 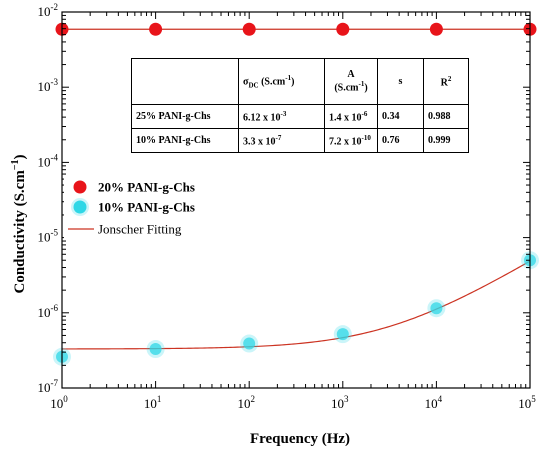 I want to click on x-tick-exp: 5, so click(x=533, y=399).